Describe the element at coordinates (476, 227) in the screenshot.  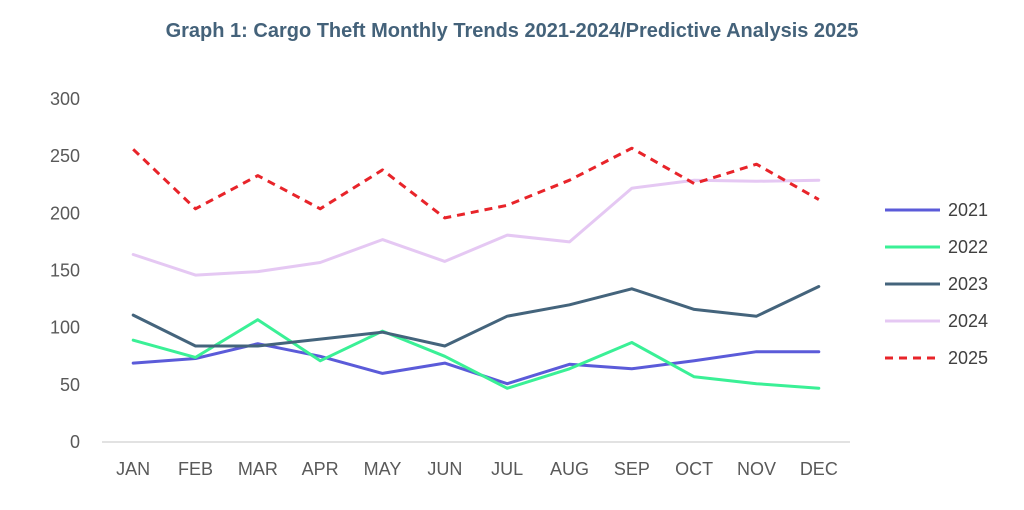
I see `series-line-2024` at that location.